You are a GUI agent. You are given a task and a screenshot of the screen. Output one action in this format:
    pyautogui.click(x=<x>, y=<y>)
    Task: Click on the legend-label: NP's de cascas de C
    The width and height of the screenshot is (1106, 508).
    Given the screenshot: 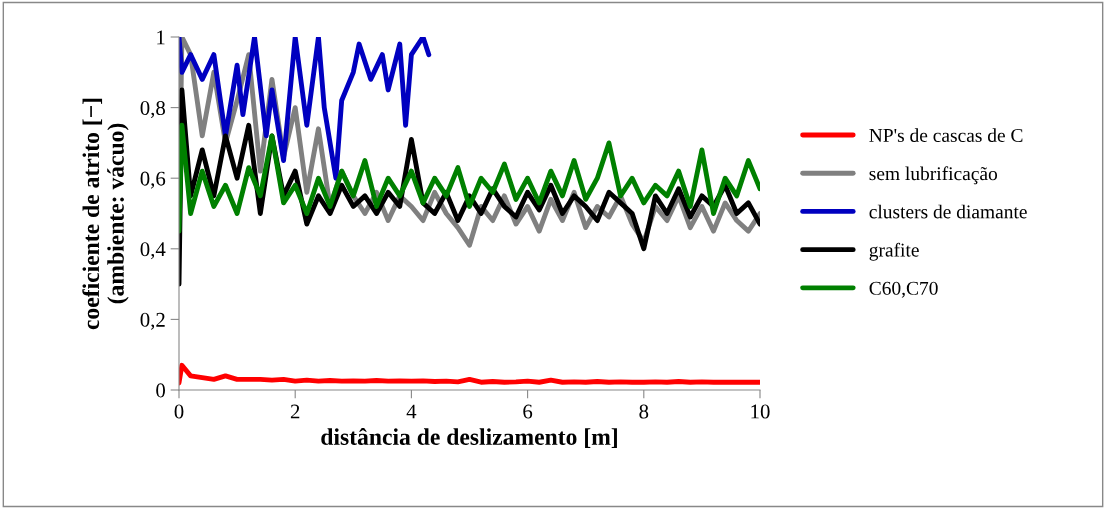 What is the action you would take?
    pyautogui.click(x=946, y=135)
    